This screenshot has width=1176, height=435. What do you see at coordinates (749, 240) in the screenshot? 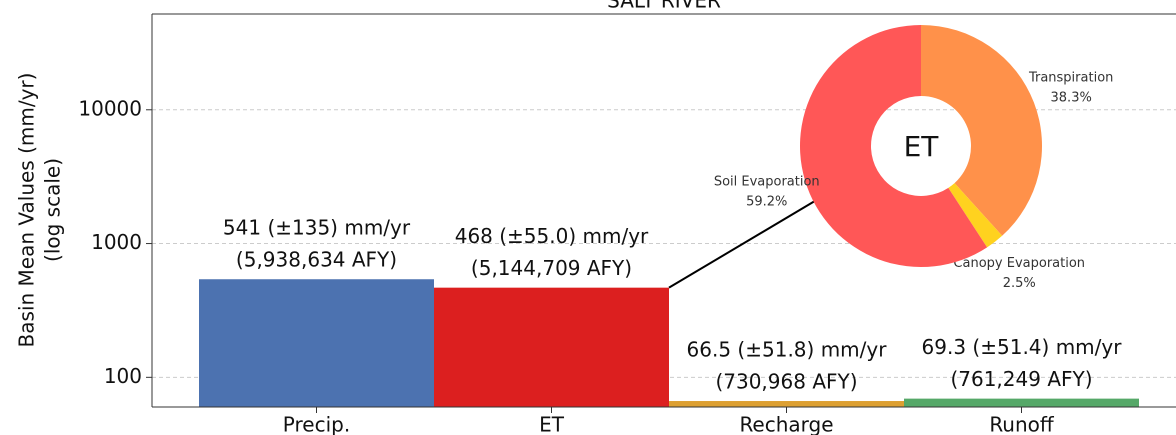
I see `connector` at bounding box center [749, 240].